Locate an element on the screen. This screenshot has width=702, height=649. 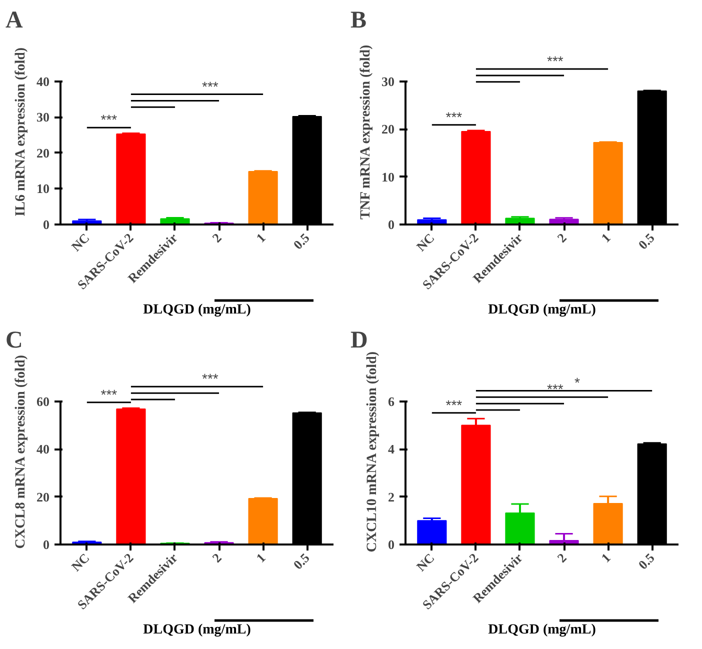
chart-title: C is located at coordinates (14, 341).